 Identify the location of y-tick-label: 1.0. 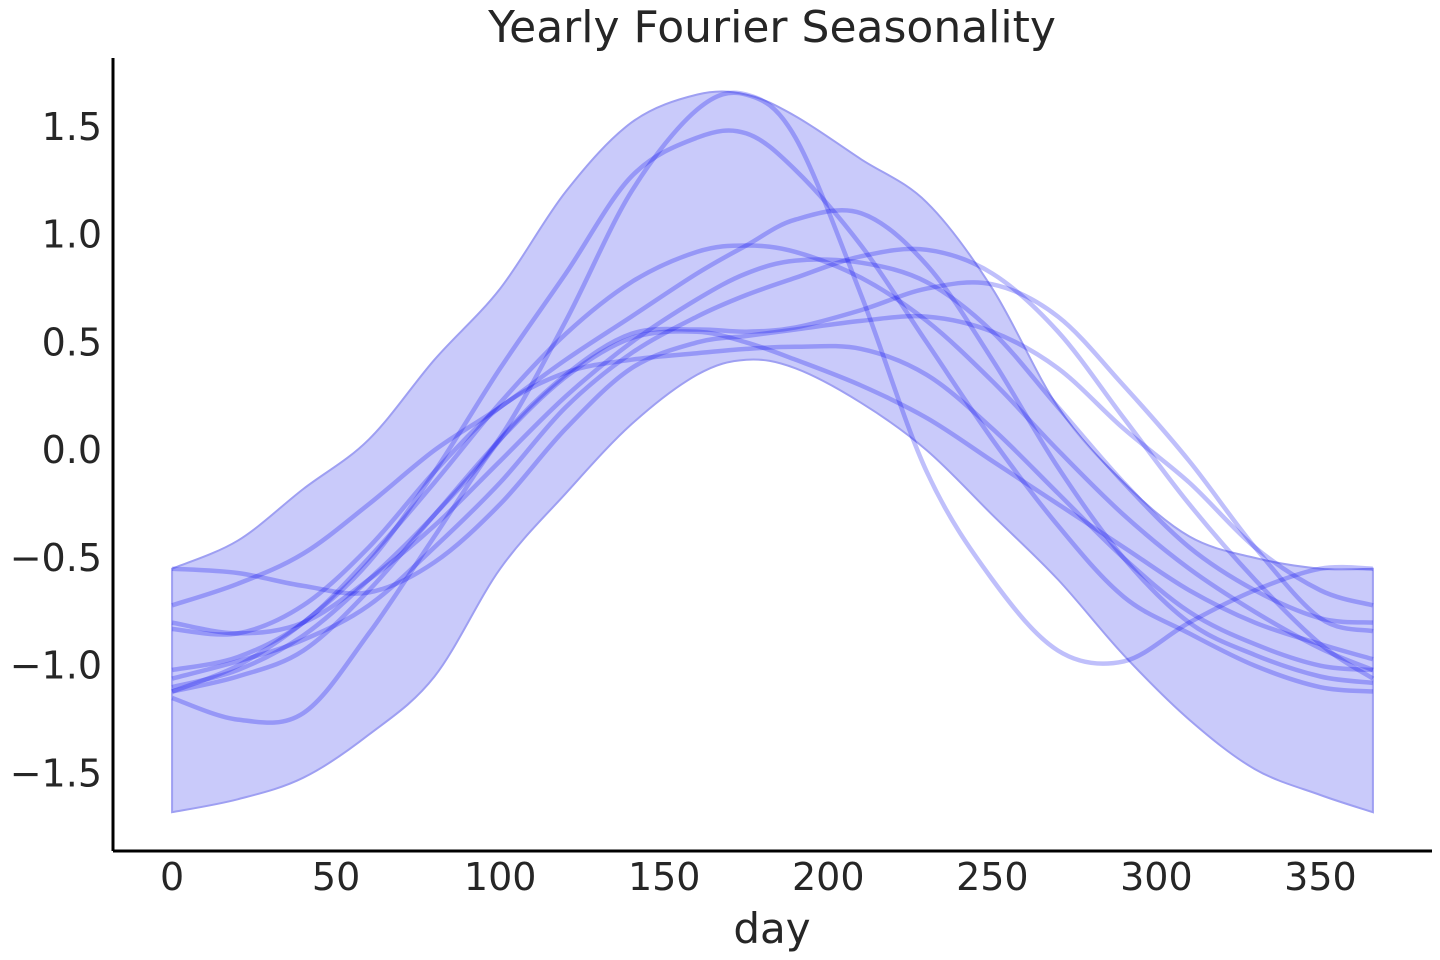
(72, 235).